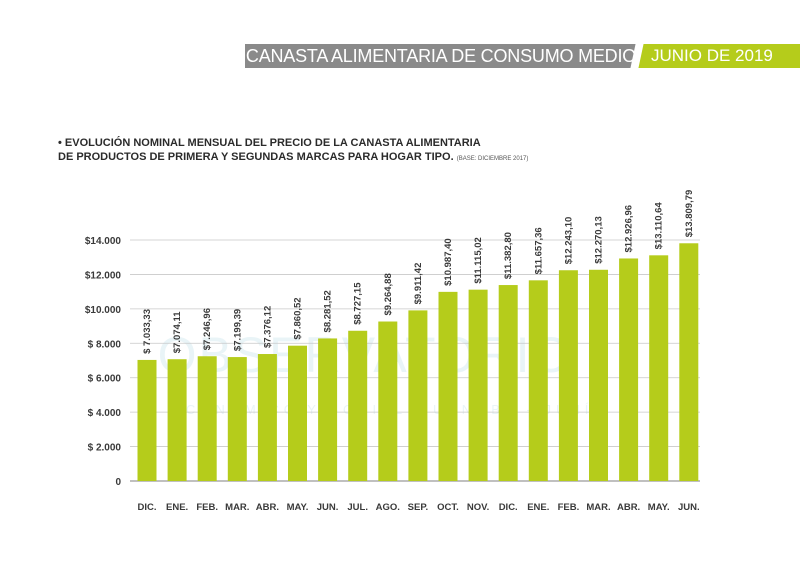  What do you see at coordinates (441, 56) in the screenshot?
I see `header-title: CANASTA ALIMENTARIA DE CONSUMO MEDIO` at bounding box center [441, 56].